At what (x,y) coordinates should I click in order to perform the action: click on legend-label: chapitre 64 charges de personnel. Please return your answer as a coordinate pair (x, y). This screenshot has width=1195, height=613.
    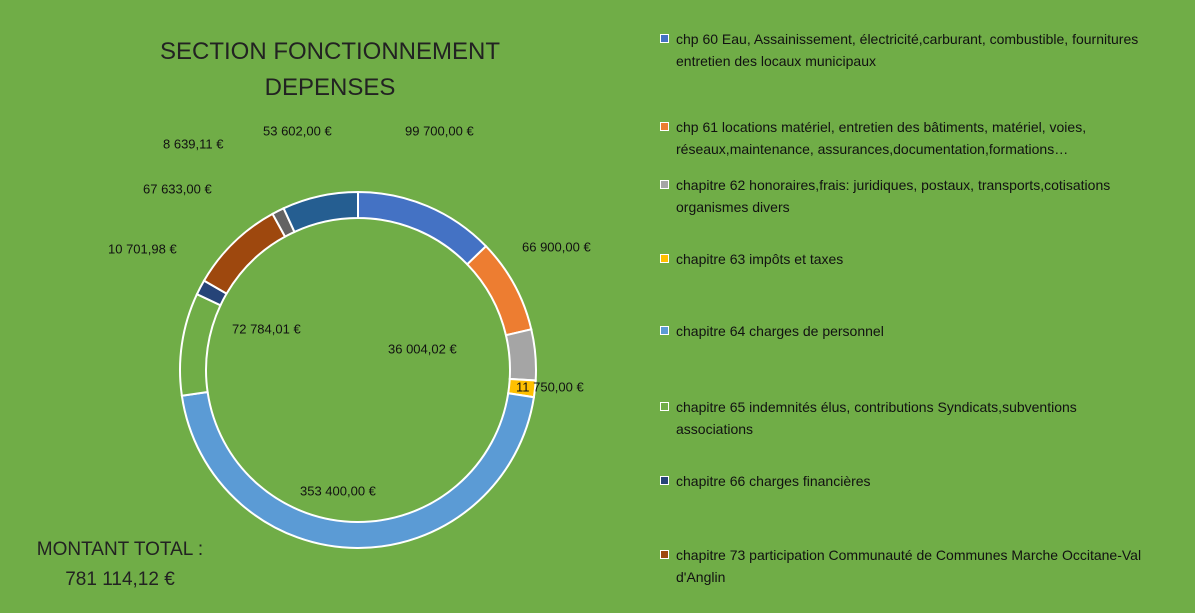
    Looking at the image, I should click on (780, 331).